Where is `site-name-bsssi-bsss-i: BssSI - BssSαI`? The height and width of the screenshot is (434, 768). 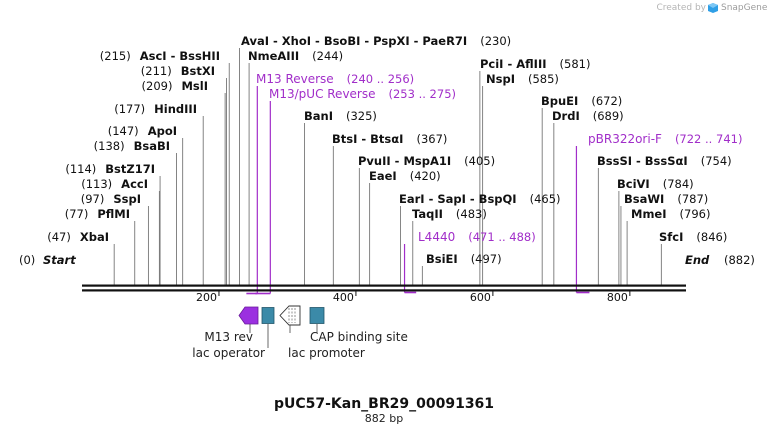 site-name-bsssi-bsss-i: BssSI - BssSαI is located at coordinates (642, 161).